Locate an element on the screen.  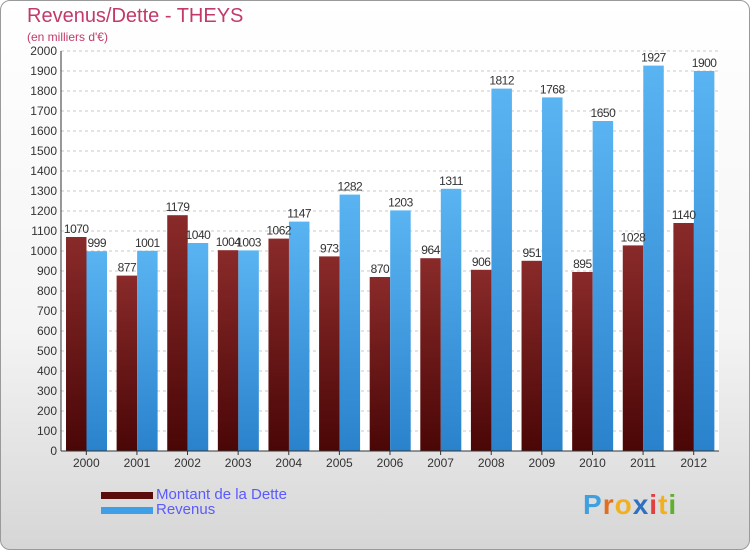
y-tick-label: 0 is located at coordinates (53, 451).